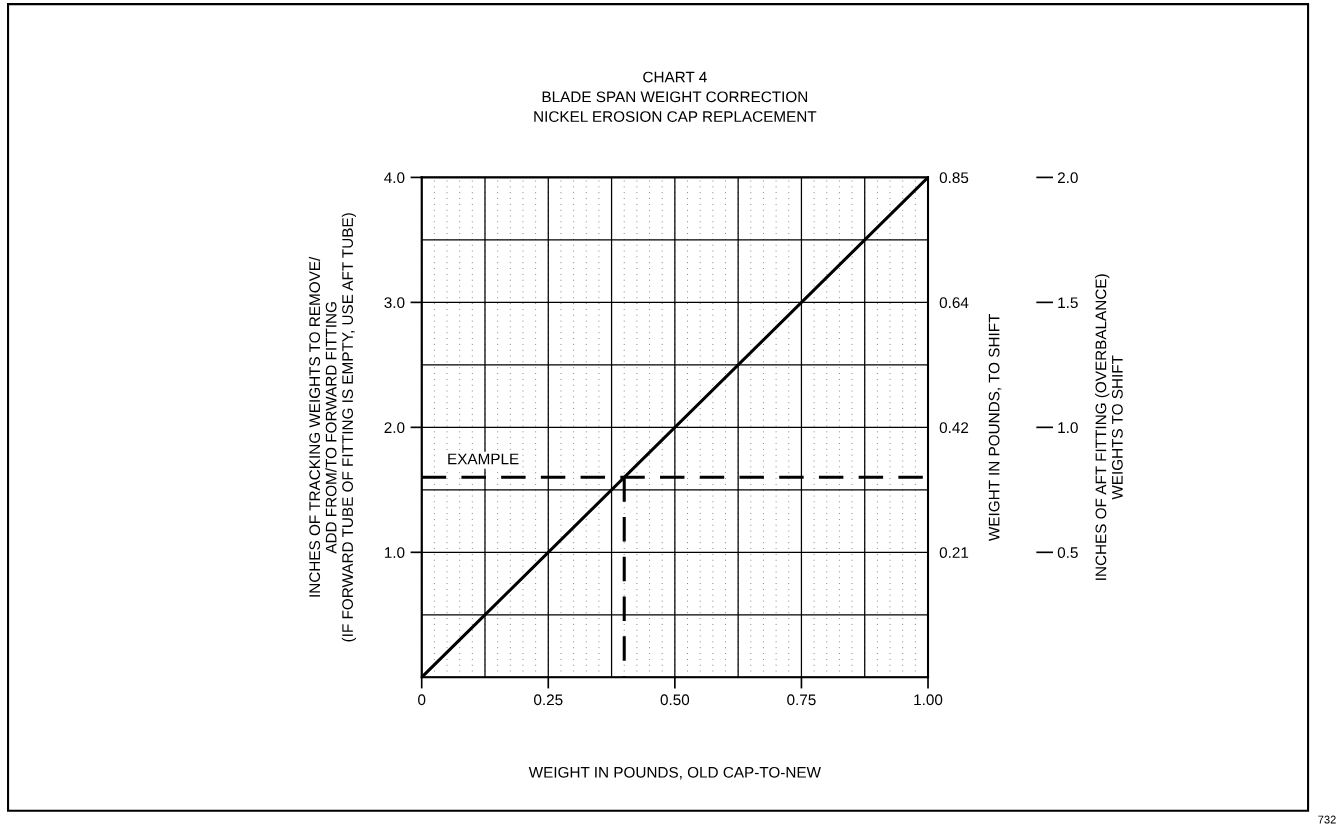 This screenshot has width=1343, height=829. What do you see at coordinates (928, 700) in the screenshot?
I see `x-tick-label: 1.00` at bounding box center [928, 700].